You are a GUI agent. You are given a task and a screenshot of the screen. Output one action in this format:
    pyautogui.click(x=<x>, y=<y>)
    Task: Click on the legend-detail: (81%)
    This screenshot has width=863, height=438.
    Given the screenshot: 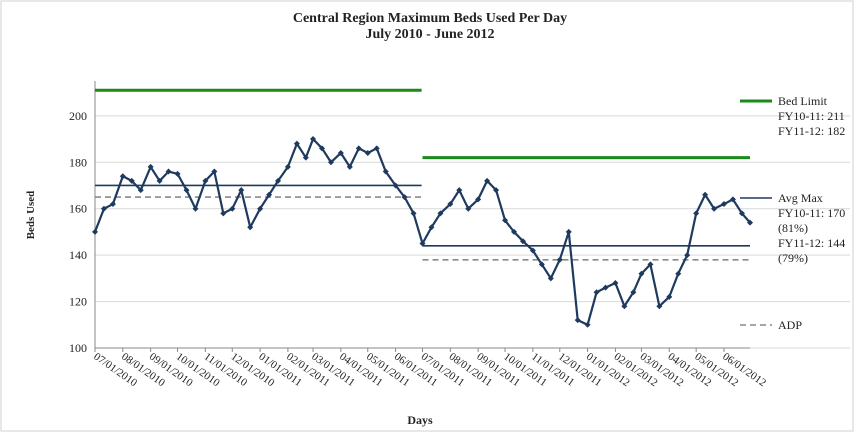 What is the action you would take?
    pyautogui.click(x=793, y=228)
    